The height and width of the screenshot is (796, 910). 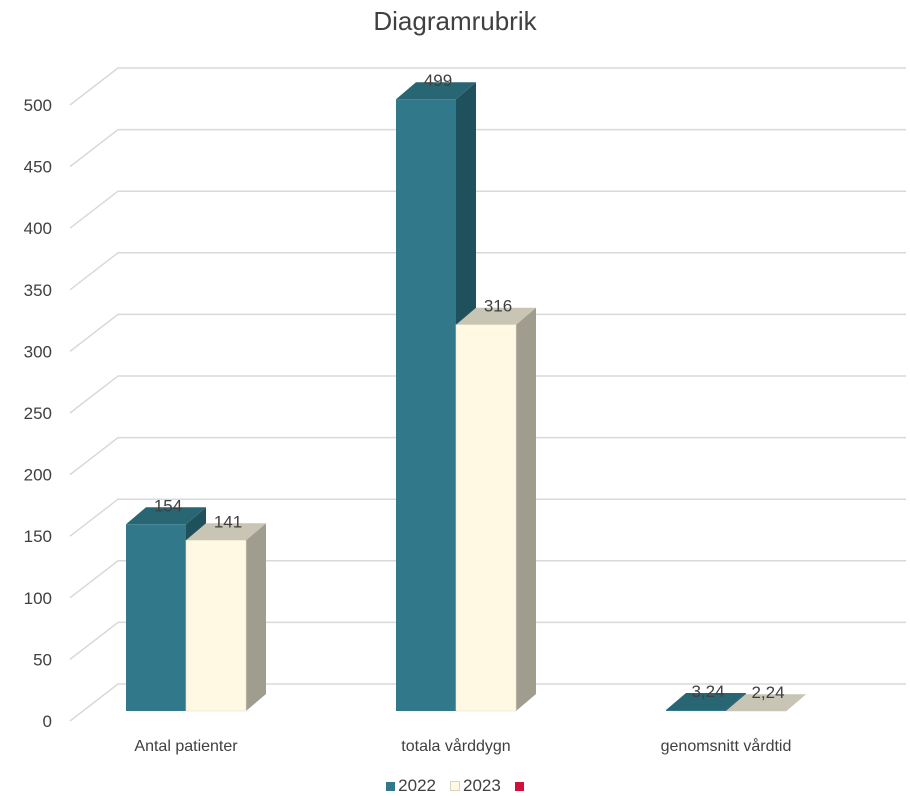 I want to click on category-label: Antal patienter, so click(x=186, y=746).